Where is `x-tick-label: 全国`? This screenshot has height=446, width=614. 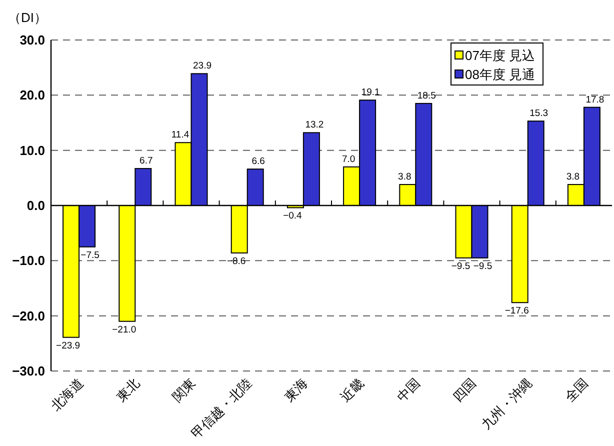
x-tick-label: 全国 is located at coordinates (577, 390).